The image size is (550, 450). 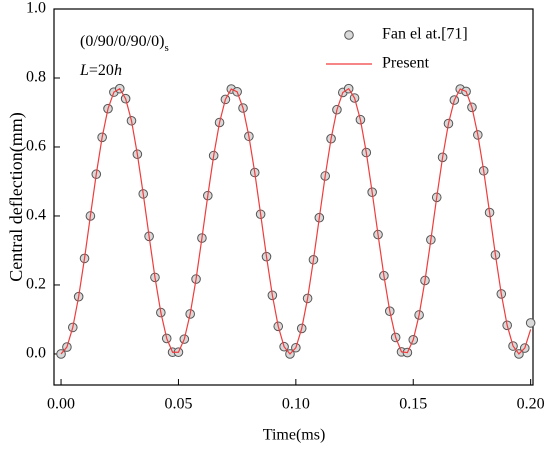 I want to click on y-tick-label: 0.0, so click(x=36, y=353).